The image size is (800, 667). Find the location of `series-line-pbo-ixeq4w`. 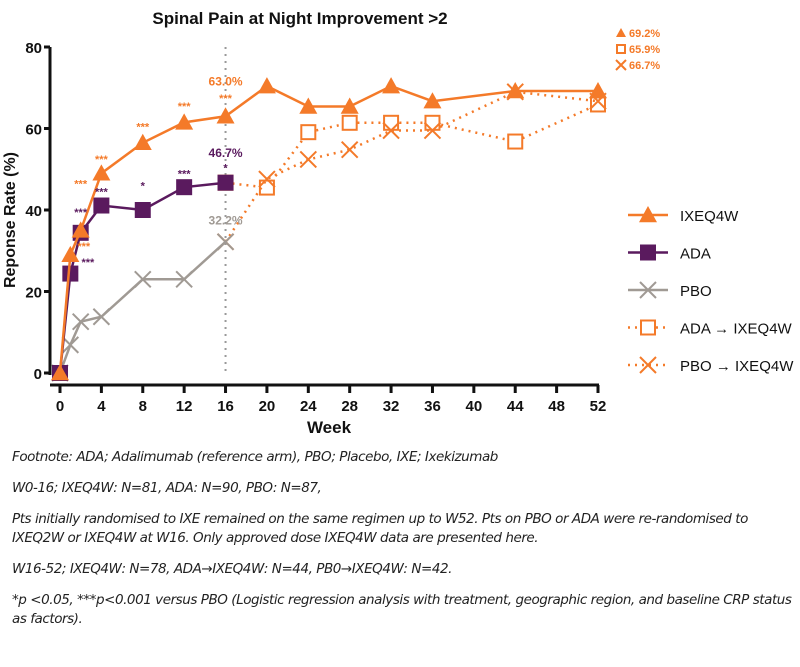

series-line-pbo-ixeq4w is located at coordinates (411, 166).